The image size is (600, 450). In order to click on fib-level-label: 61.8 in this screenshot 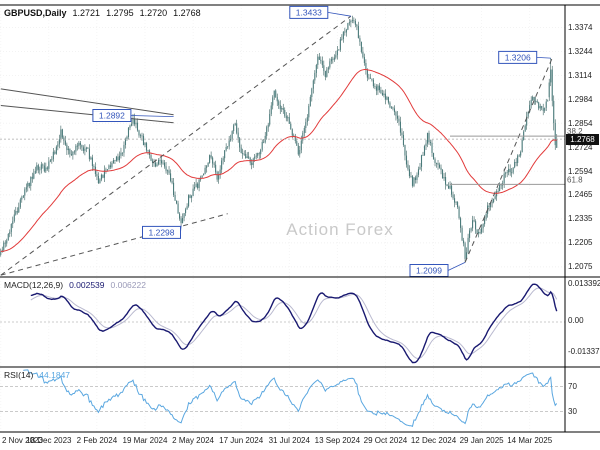, I will do `click(575, 179)`.